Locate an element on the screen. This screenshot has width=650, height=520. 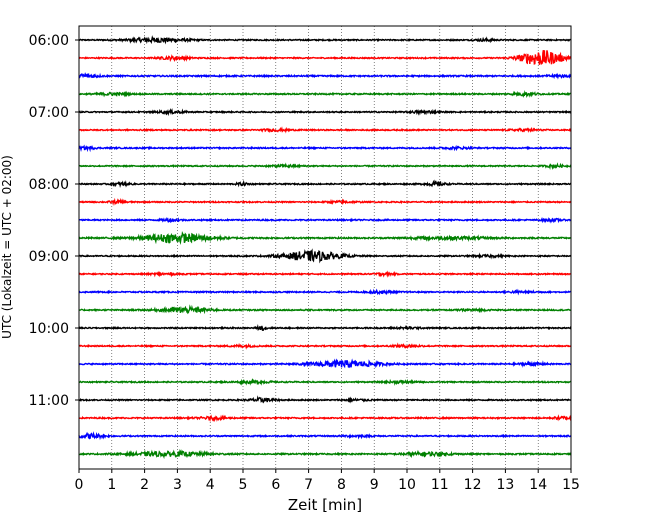
x-tick-label-6: 6 is located at coordinates (275, 485).